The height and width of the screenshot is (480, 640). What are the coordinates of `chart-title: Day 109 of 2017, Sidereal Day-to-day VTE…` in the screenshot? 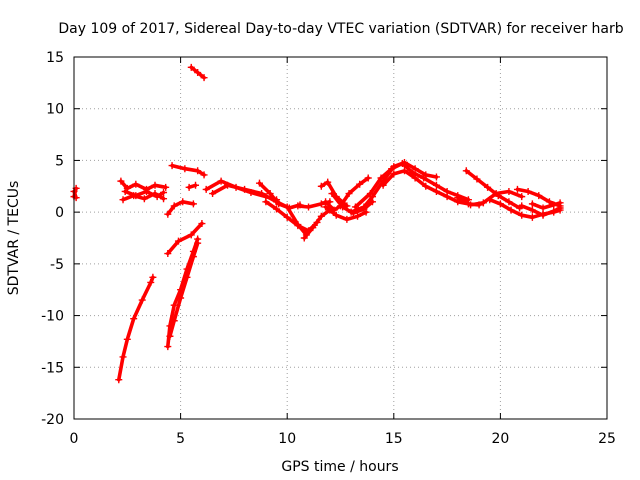 It's located at (340, 29).